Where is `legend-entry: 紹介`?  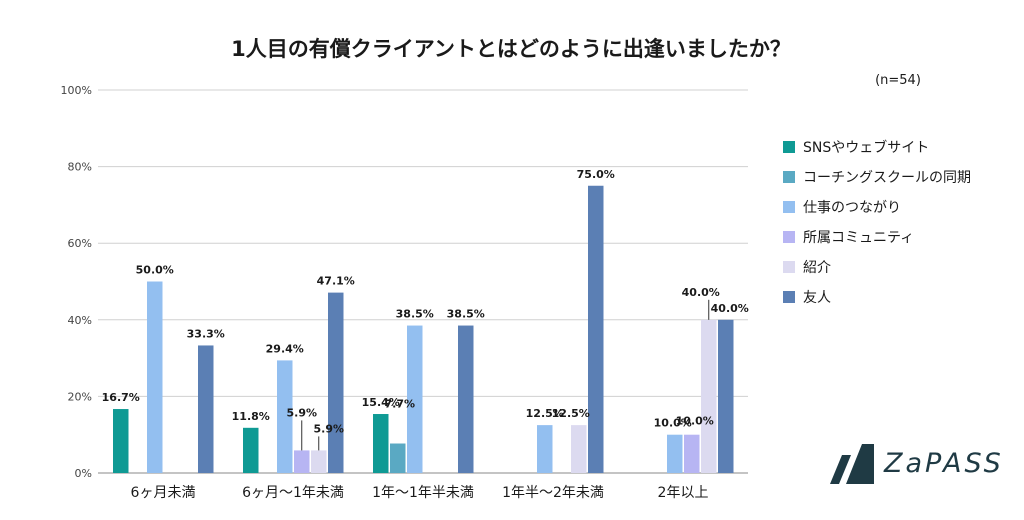 legend-entry: 紹介 is located at coordinates (817, 268).